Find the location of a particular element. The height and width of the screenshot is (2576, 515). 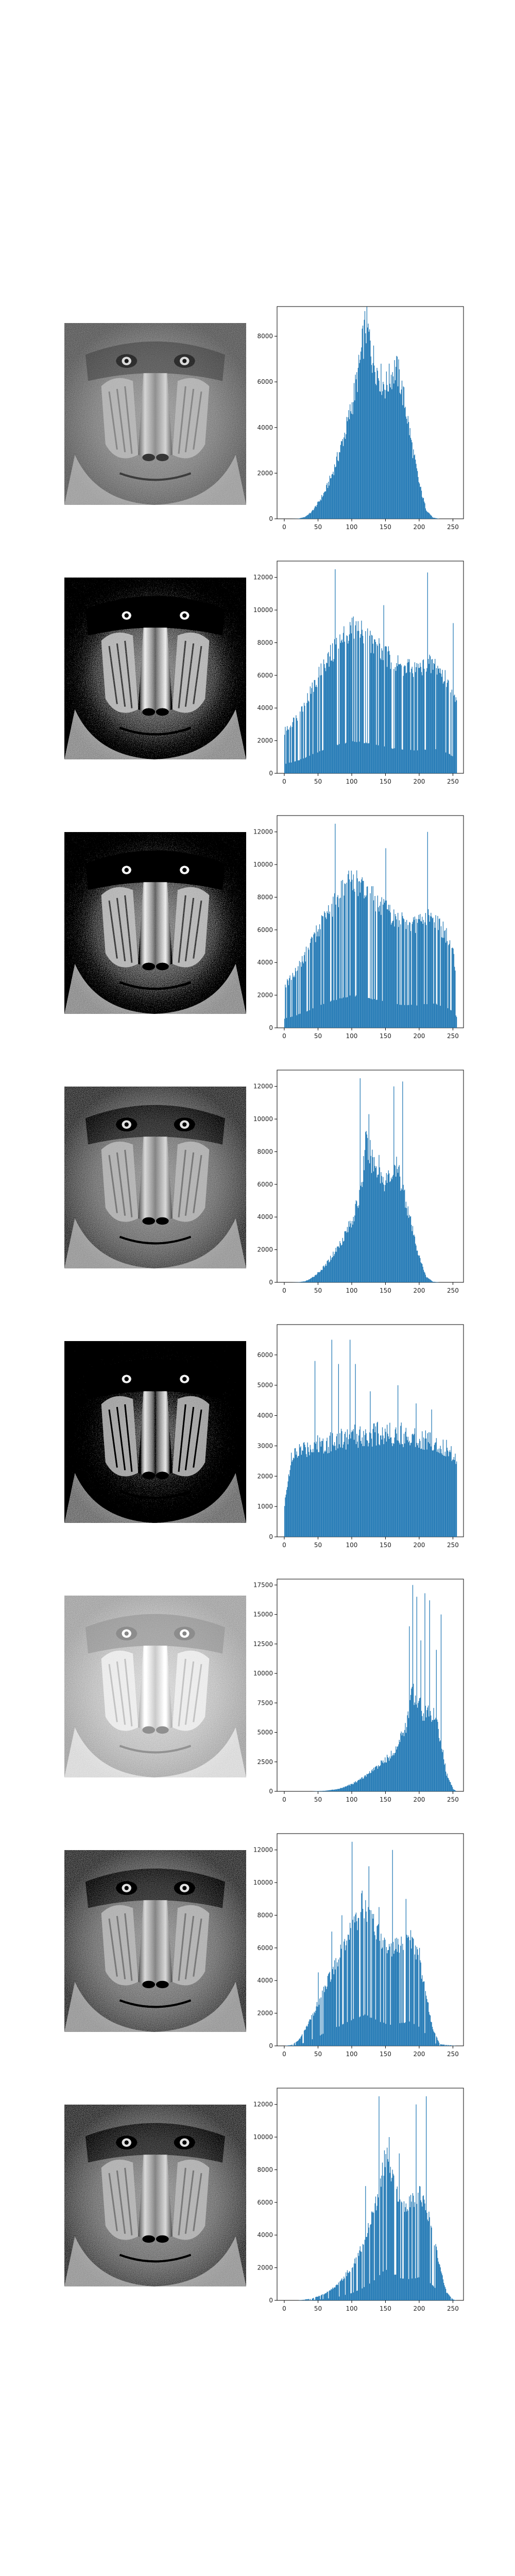

x-tick-label: 100 is located at coordinates (352, 1799).